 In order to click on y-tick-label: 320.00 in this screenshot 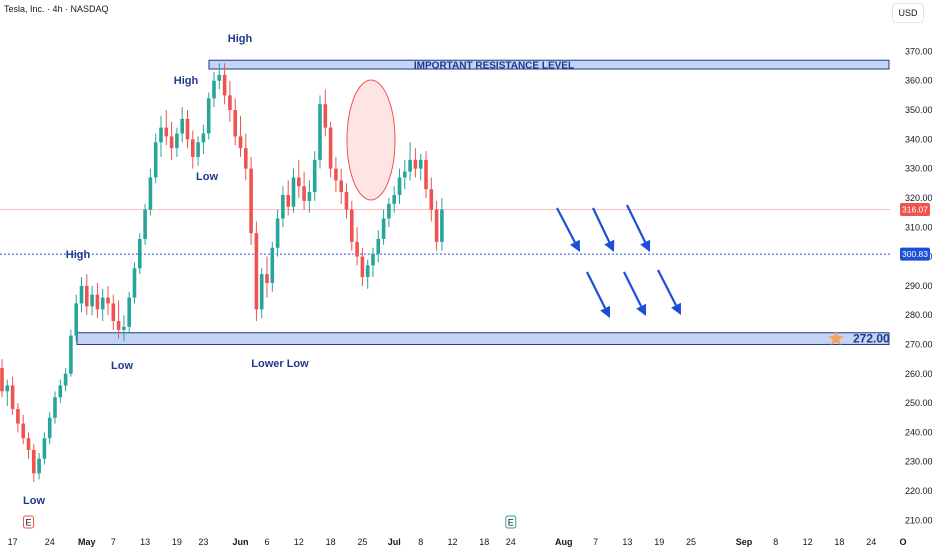, I will do `click(918, 198)`.